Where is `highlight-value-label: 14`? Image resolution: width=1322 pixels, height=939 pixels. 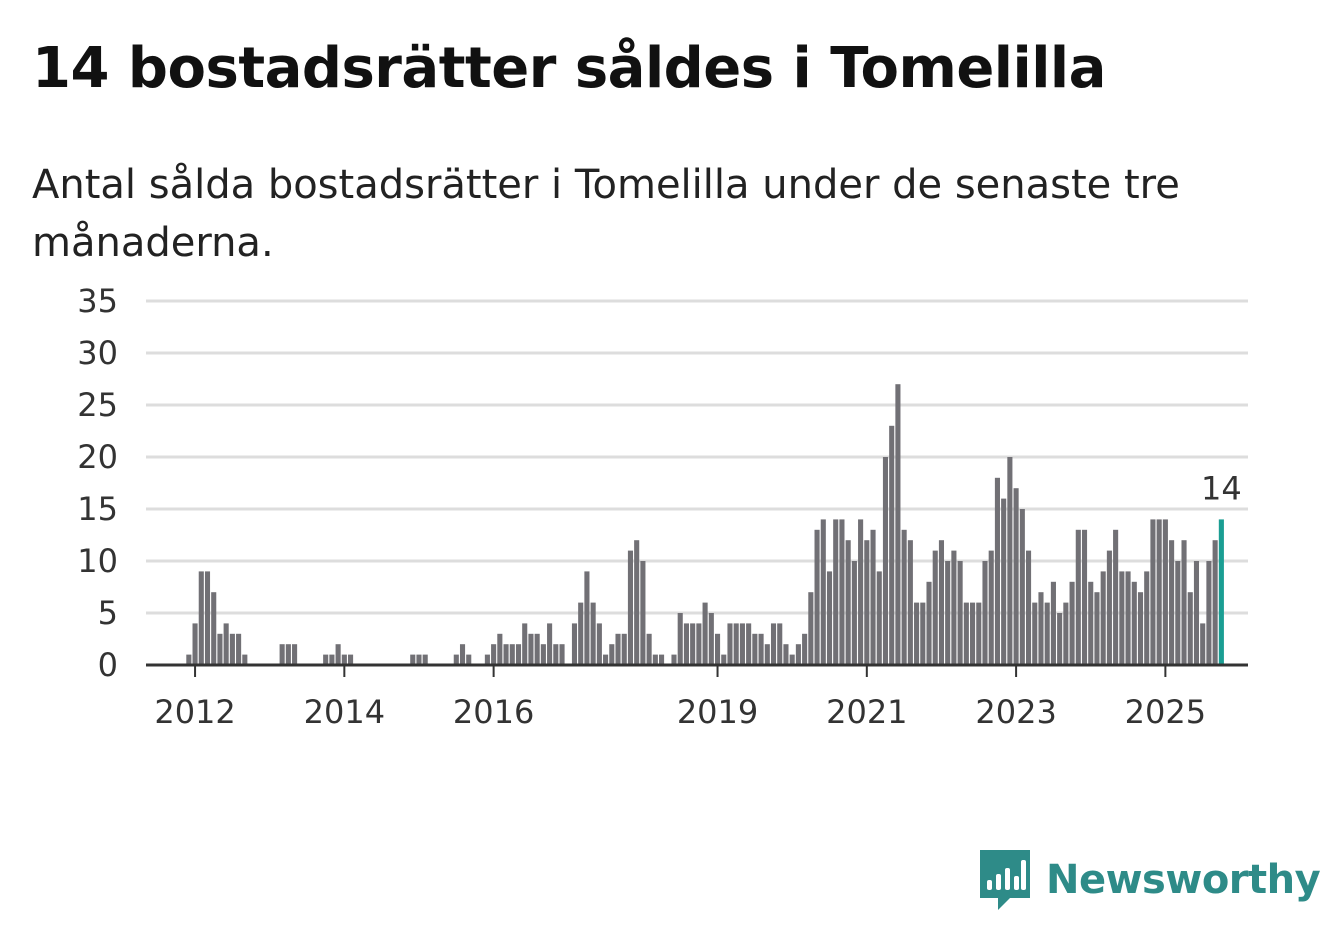 highlight-value-label: 14 is located at coordinates (1221, 488).